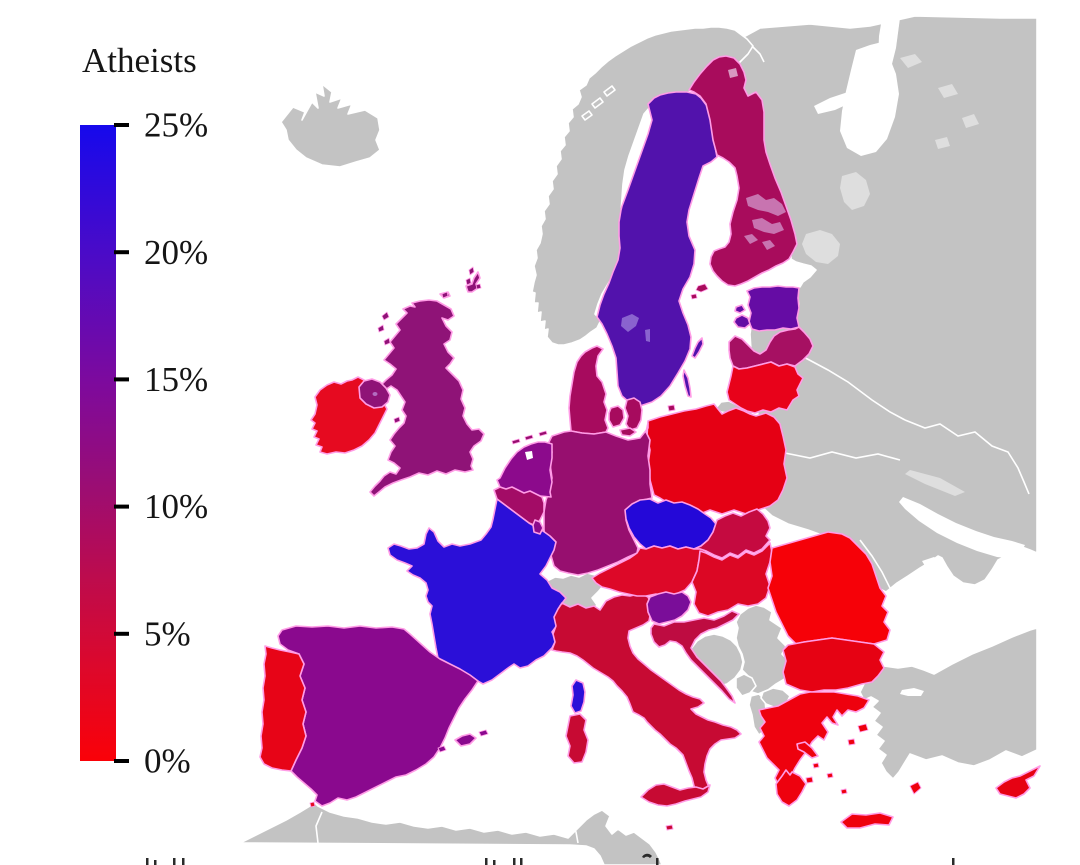 The height and width of the screenshot is (865, 1080). What do you see at coordinates (167, 761) in the screenshot?
I see `svg-text: 0%` at bounding box center [167, 761].